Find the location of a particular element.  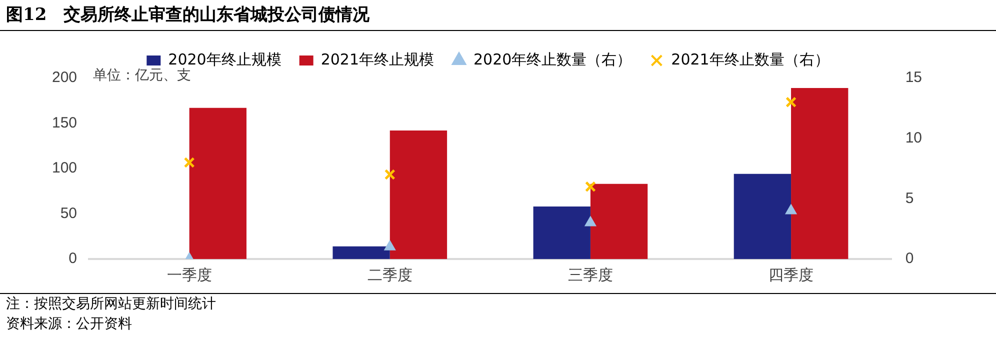

y2-tick-label: 5 is located at coordinates (909, 198).